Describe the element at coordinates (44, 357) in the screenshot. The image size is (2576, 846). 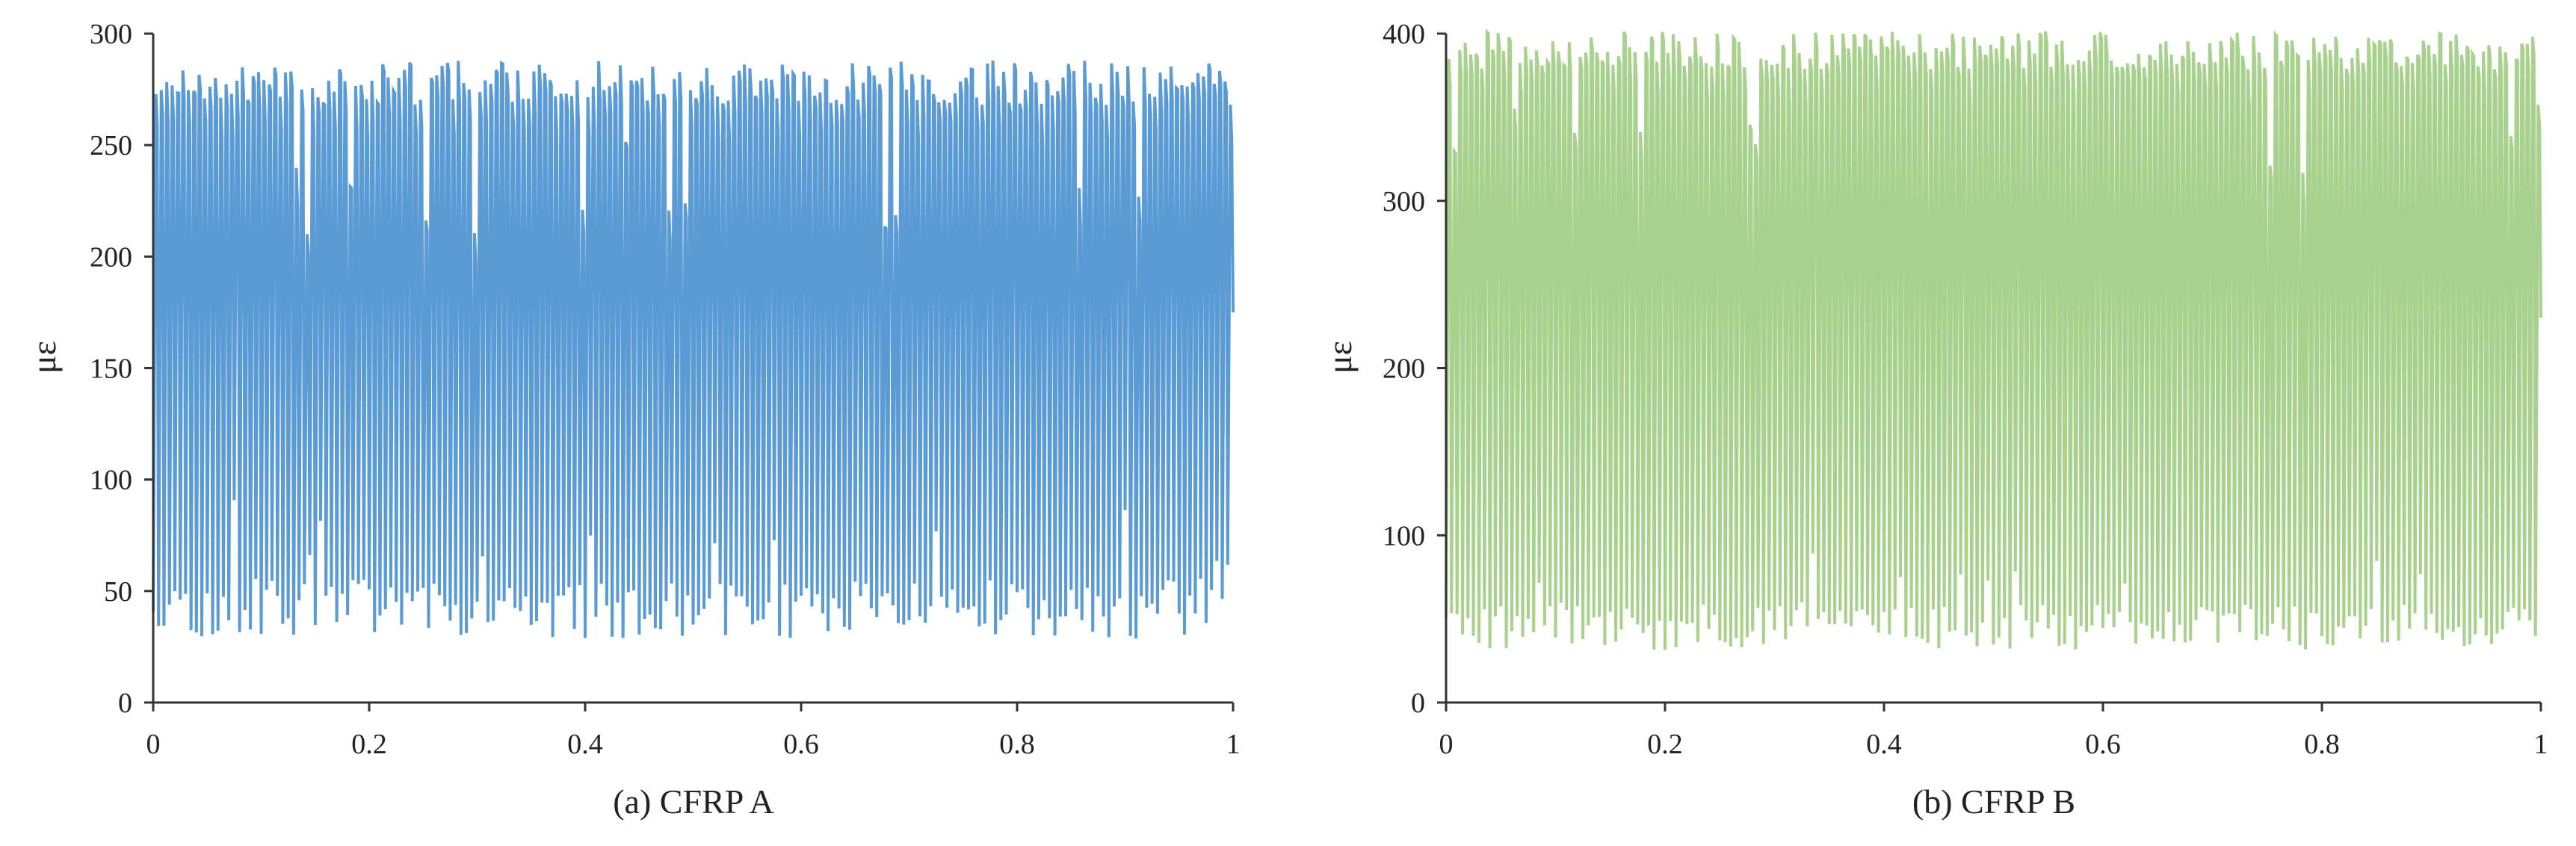
I see `panel-a-ylabel: με` at that location.